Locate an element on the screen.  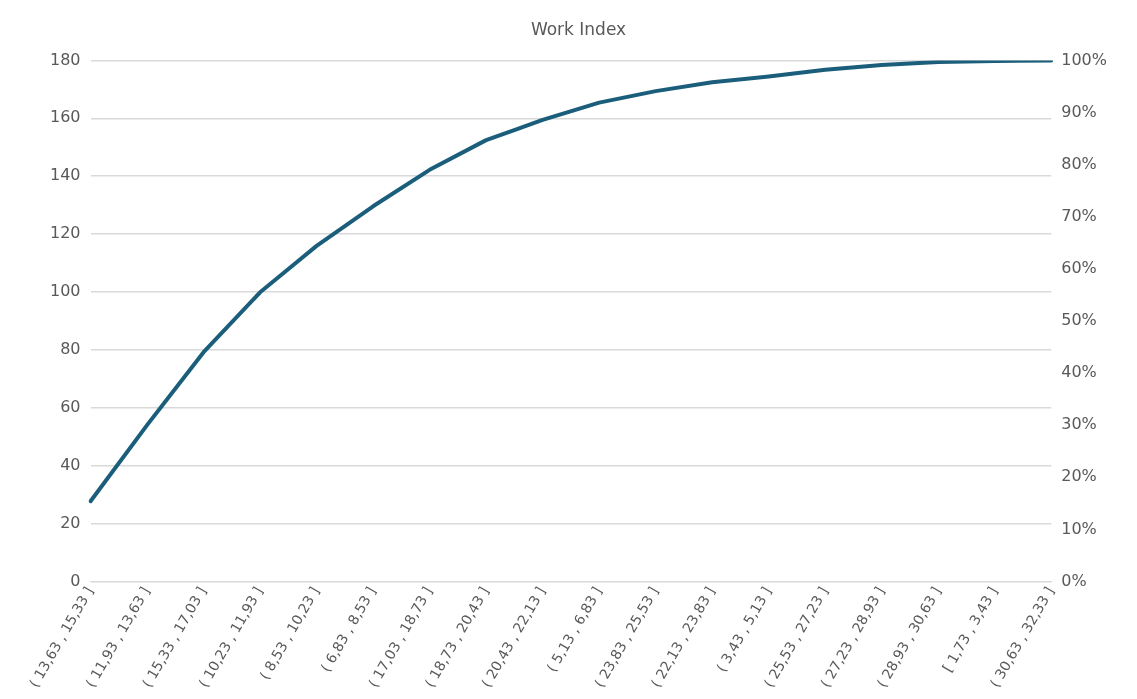
y2-tick-label: 50% is located at coordinates (1079, 320).